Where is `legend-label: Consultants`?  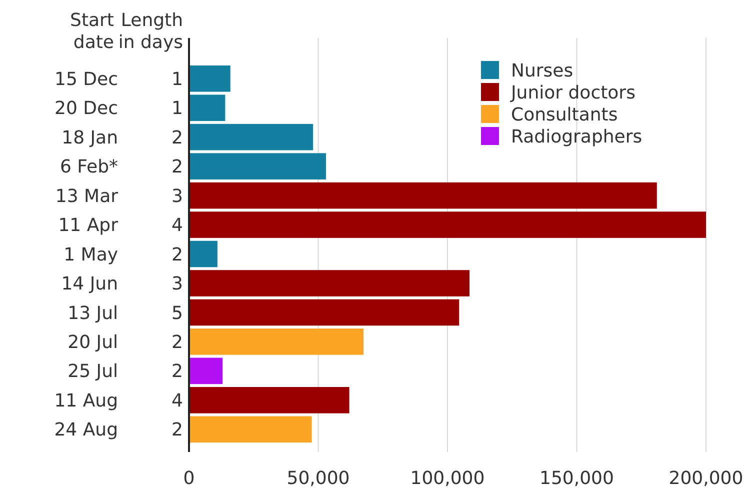 legend-label: Consultants is located at coordinates (564, 115).